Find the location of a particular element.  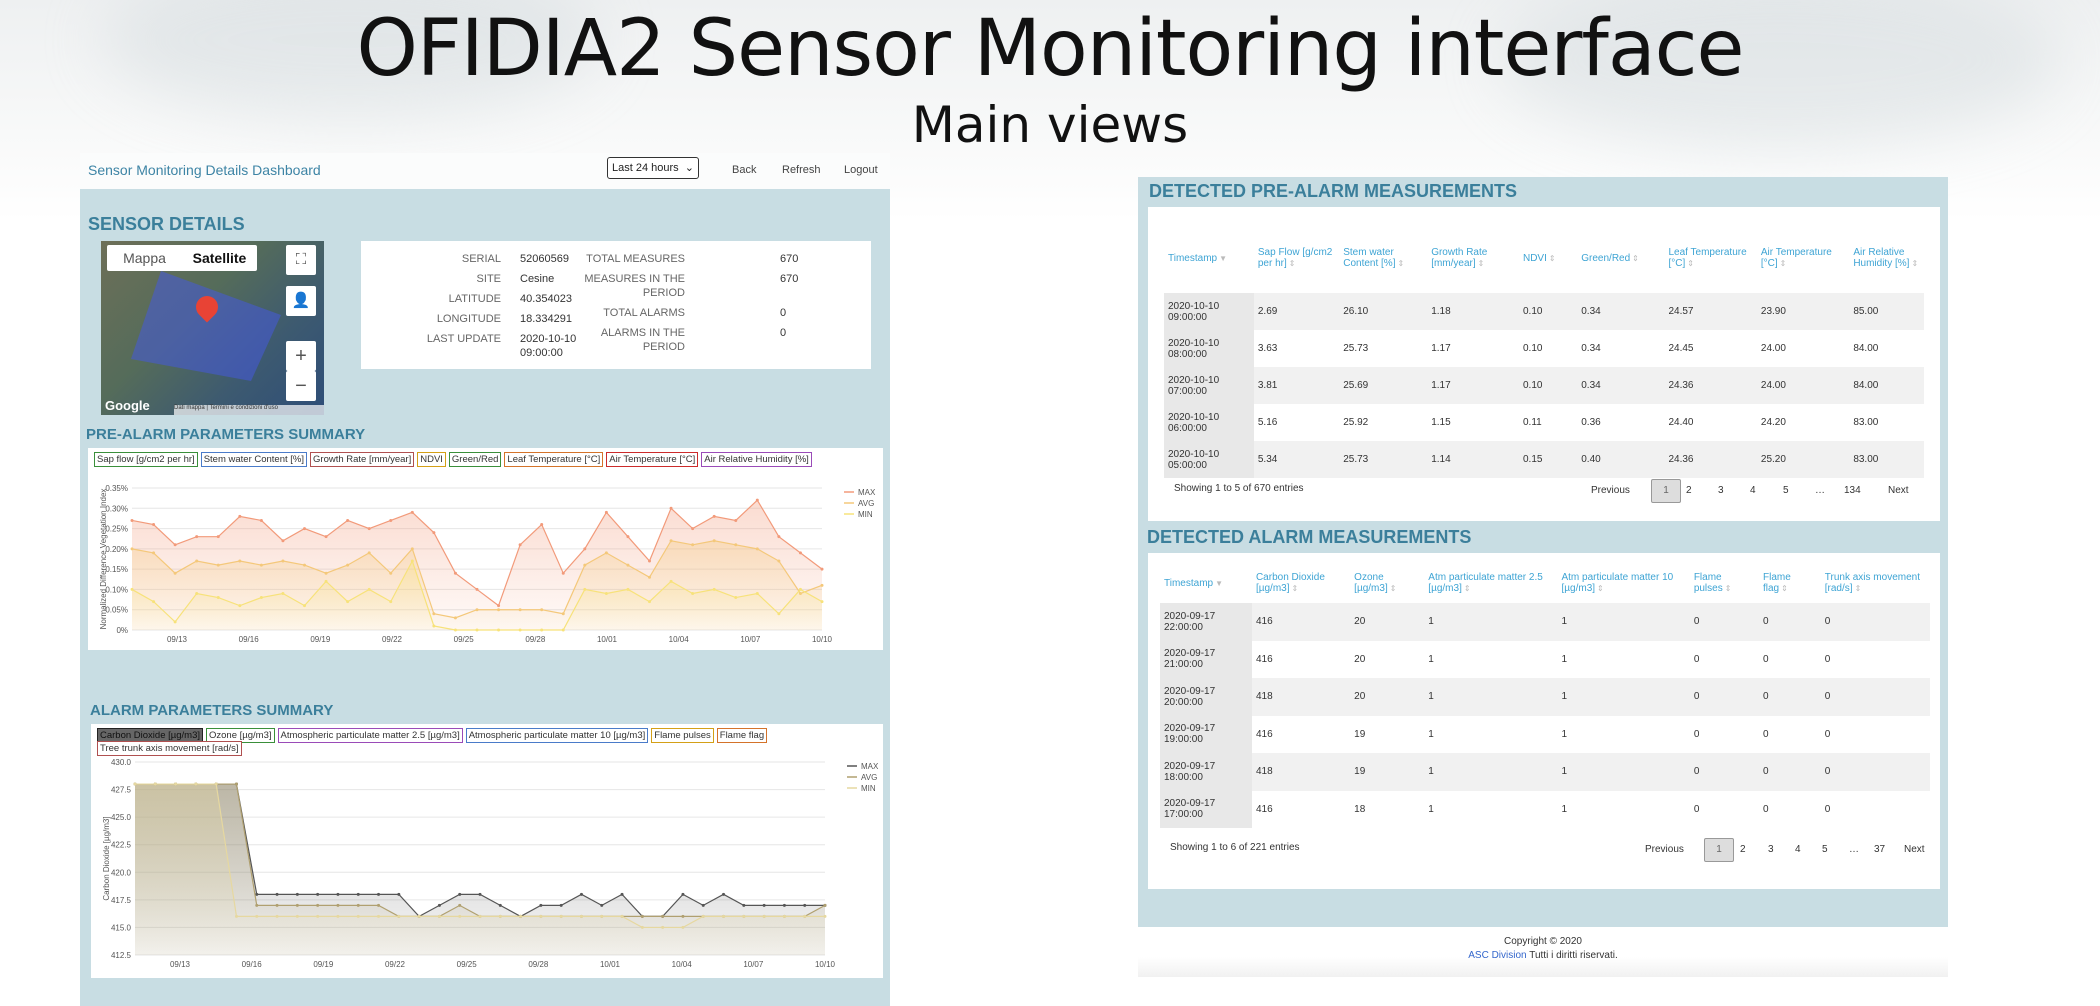

legend-item: NDVI is located at coordinates (431, 459).